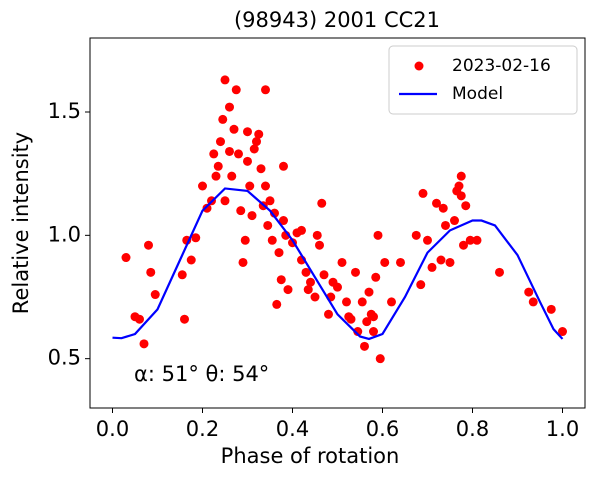 This screenshot has width=595, height=480. I want to click on annotation: α: 51° θ: 54°, so click(201, 374).